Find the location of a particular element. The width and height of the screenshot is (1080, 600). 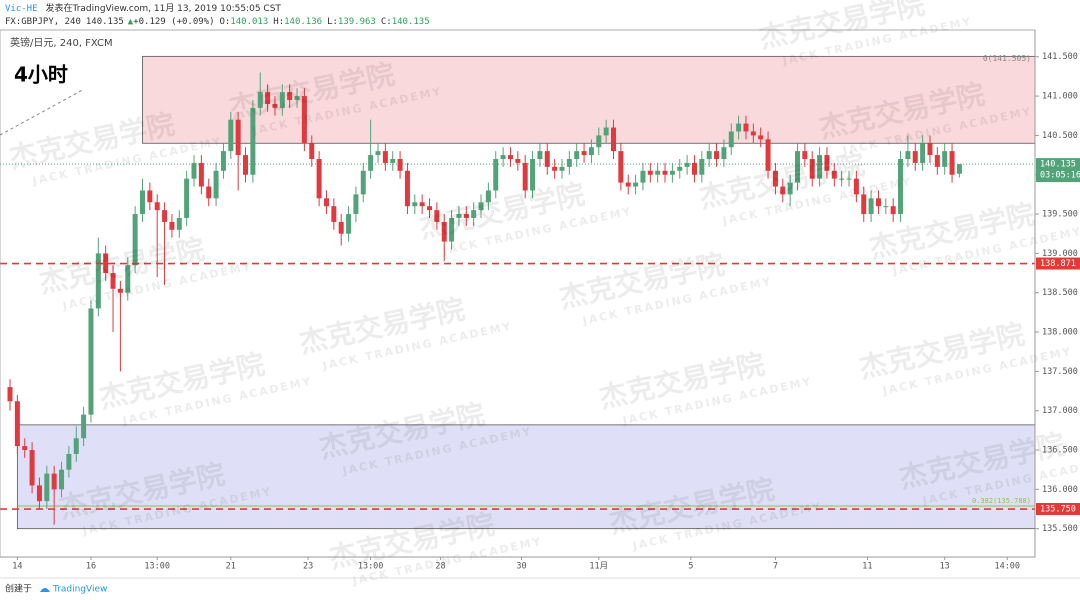

x-tick-label: 13 is located at coordinates (945, 567).